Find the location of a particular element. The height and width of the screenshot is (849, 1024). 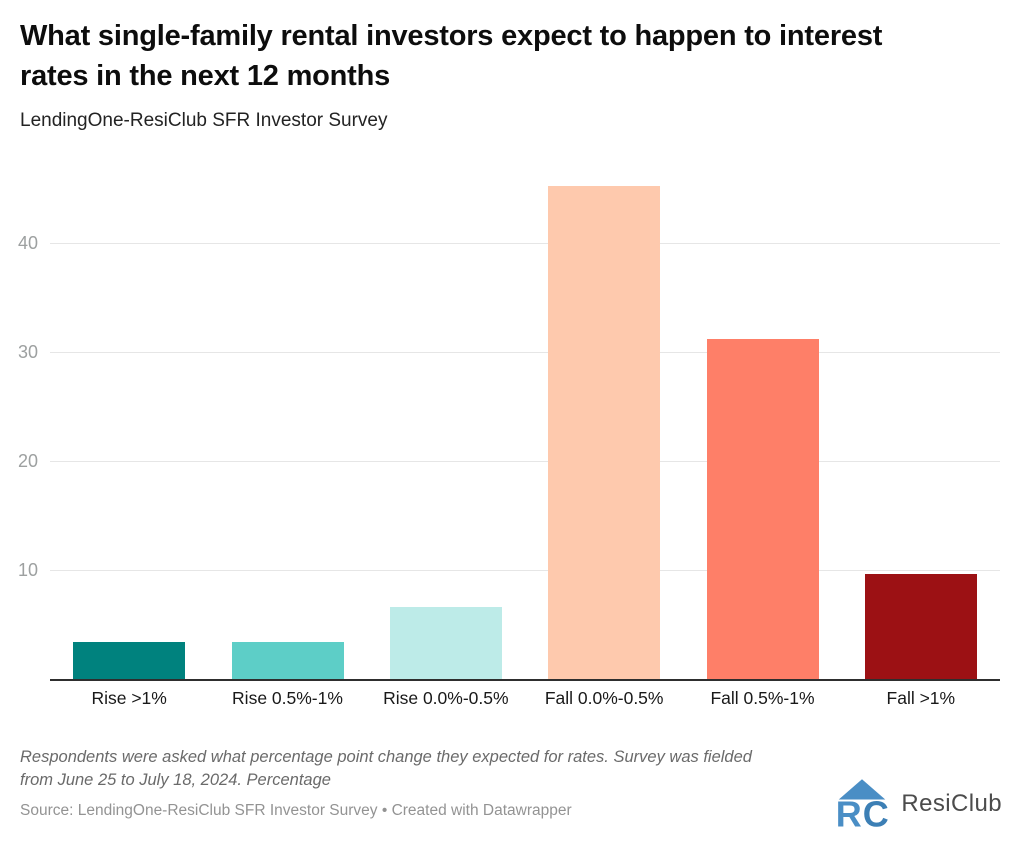

x-axis-label-6: Fall >1% is located at coordinates (921, 698).